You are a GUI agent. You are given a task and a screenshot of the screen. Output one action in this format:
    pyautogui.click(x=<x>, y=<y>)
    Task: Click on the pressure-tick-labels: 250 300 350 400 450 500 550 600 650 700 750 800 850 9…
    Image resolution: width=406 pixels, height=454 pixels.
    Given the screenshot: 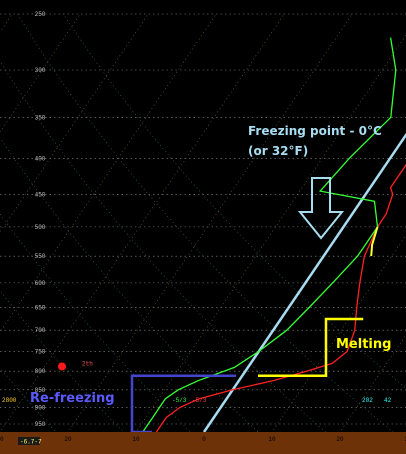 What is the action you would take?
    pyautogui.click(x=40, y=219)
    